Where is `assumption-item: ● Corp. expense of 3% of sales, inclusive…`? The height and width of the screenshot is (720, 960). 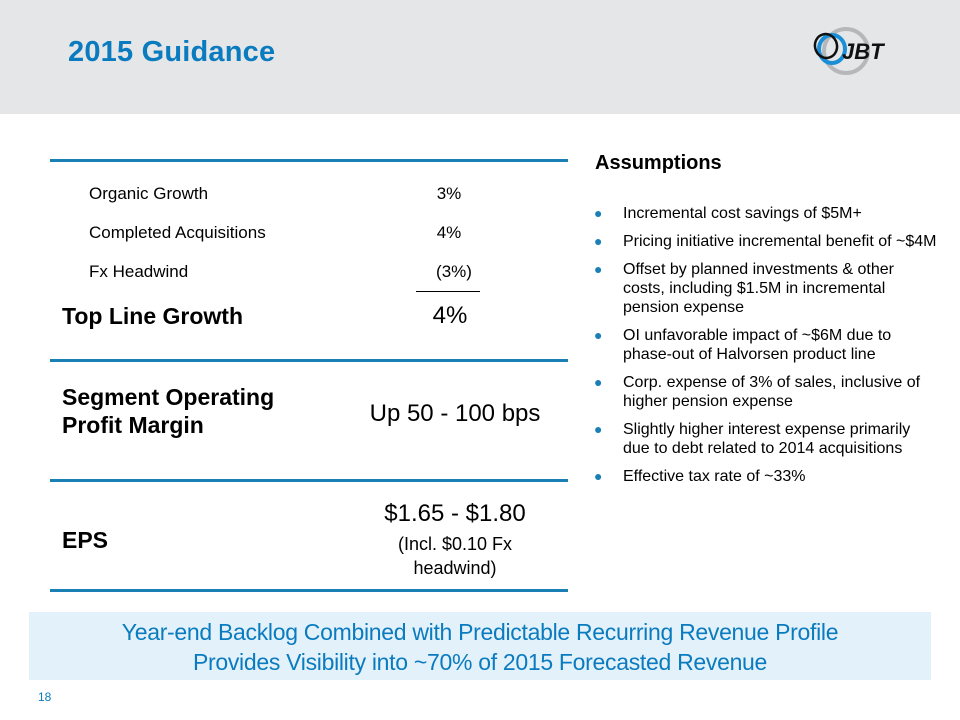 assumption-item: ● Corp. expense of 3% of sales, inclusive… is located at coordinates (757, 392).